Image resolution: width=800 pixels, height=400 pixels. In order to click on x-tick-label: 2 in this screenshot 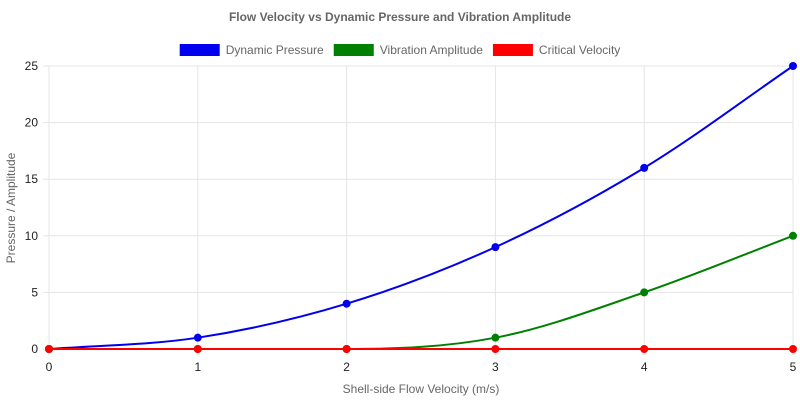, I will do `click(346, 367)`.